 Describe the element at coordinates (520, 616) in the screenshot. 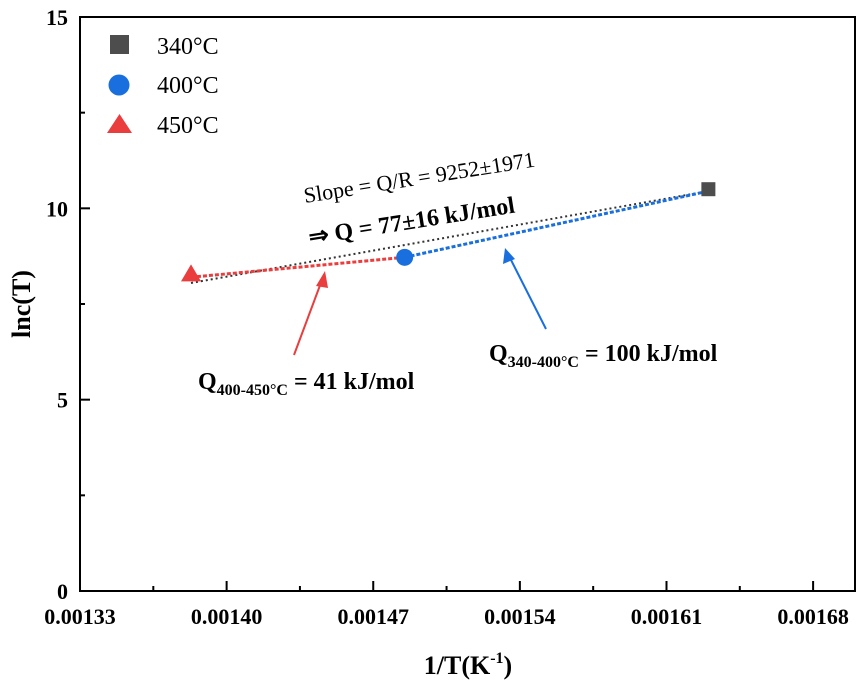

I see `x-tick-label: 0.00154` at that location.